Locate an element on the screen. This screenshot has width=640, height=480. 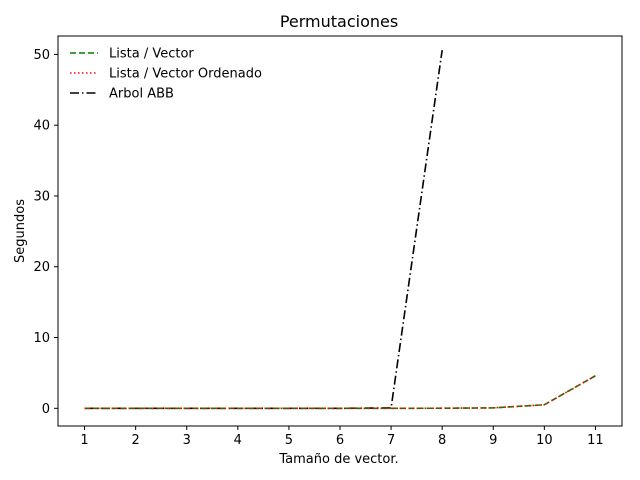
x-tick-label: 11 is located at coordinates (595, 440).